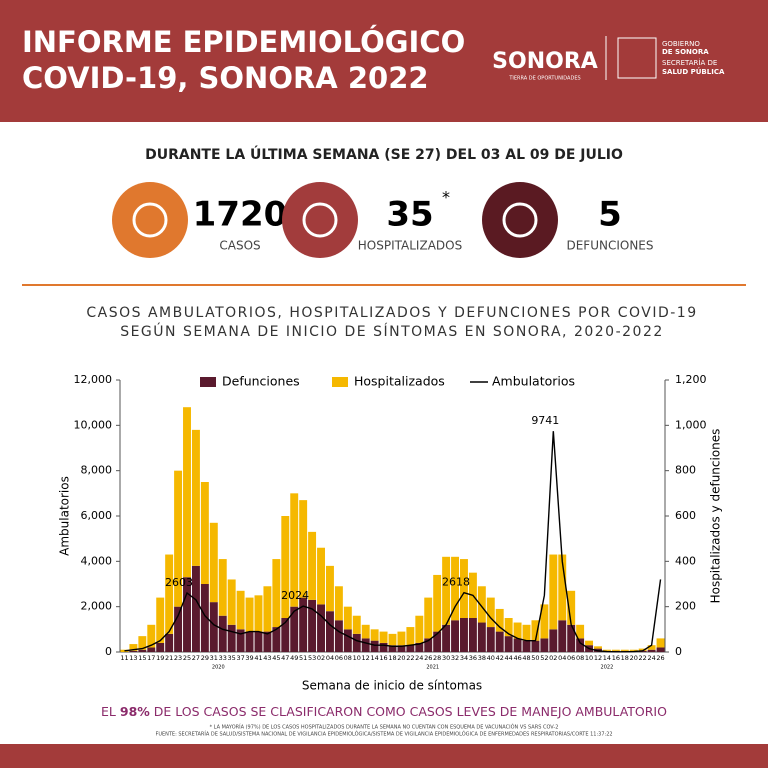  Describe the element at coordinates (716, 516) in the screenshot. I see `y2-label: Hospitalizados y defunciones` at that location.